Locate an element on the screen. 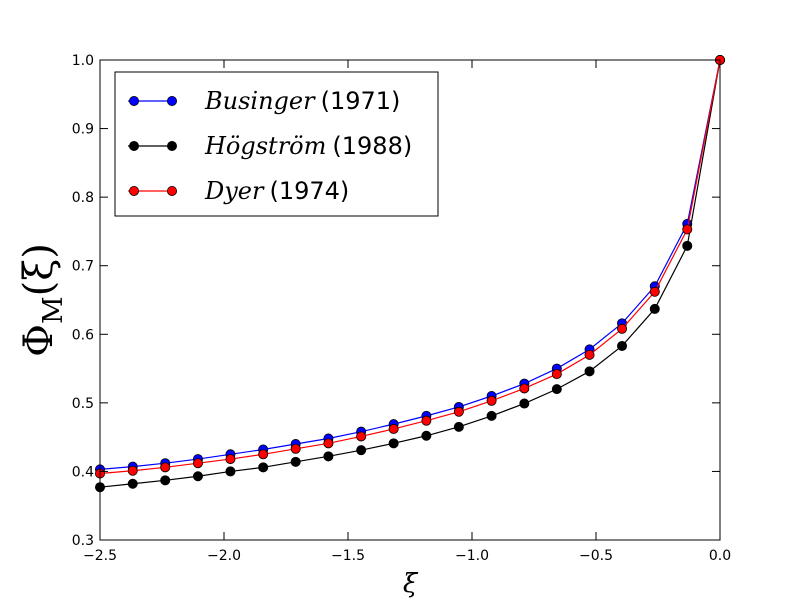 The image size is (800, 600). y-axis-label: ΦM(ξ) is located at coordinates (42, 300).